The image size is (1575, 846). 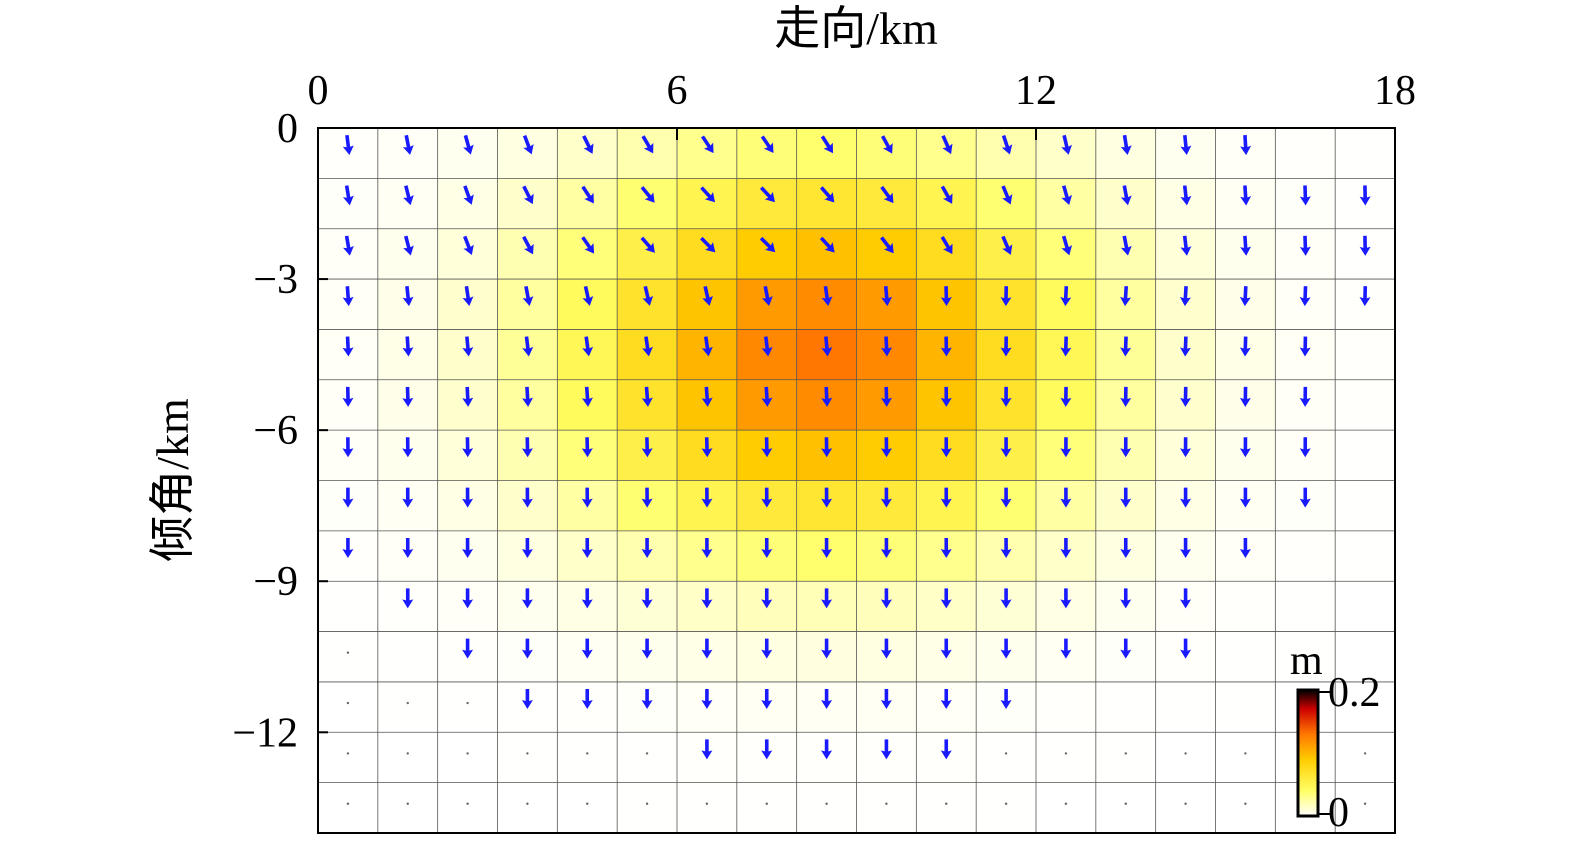 I want to click on x-tick-label: 6, so click(x=677, y=91).